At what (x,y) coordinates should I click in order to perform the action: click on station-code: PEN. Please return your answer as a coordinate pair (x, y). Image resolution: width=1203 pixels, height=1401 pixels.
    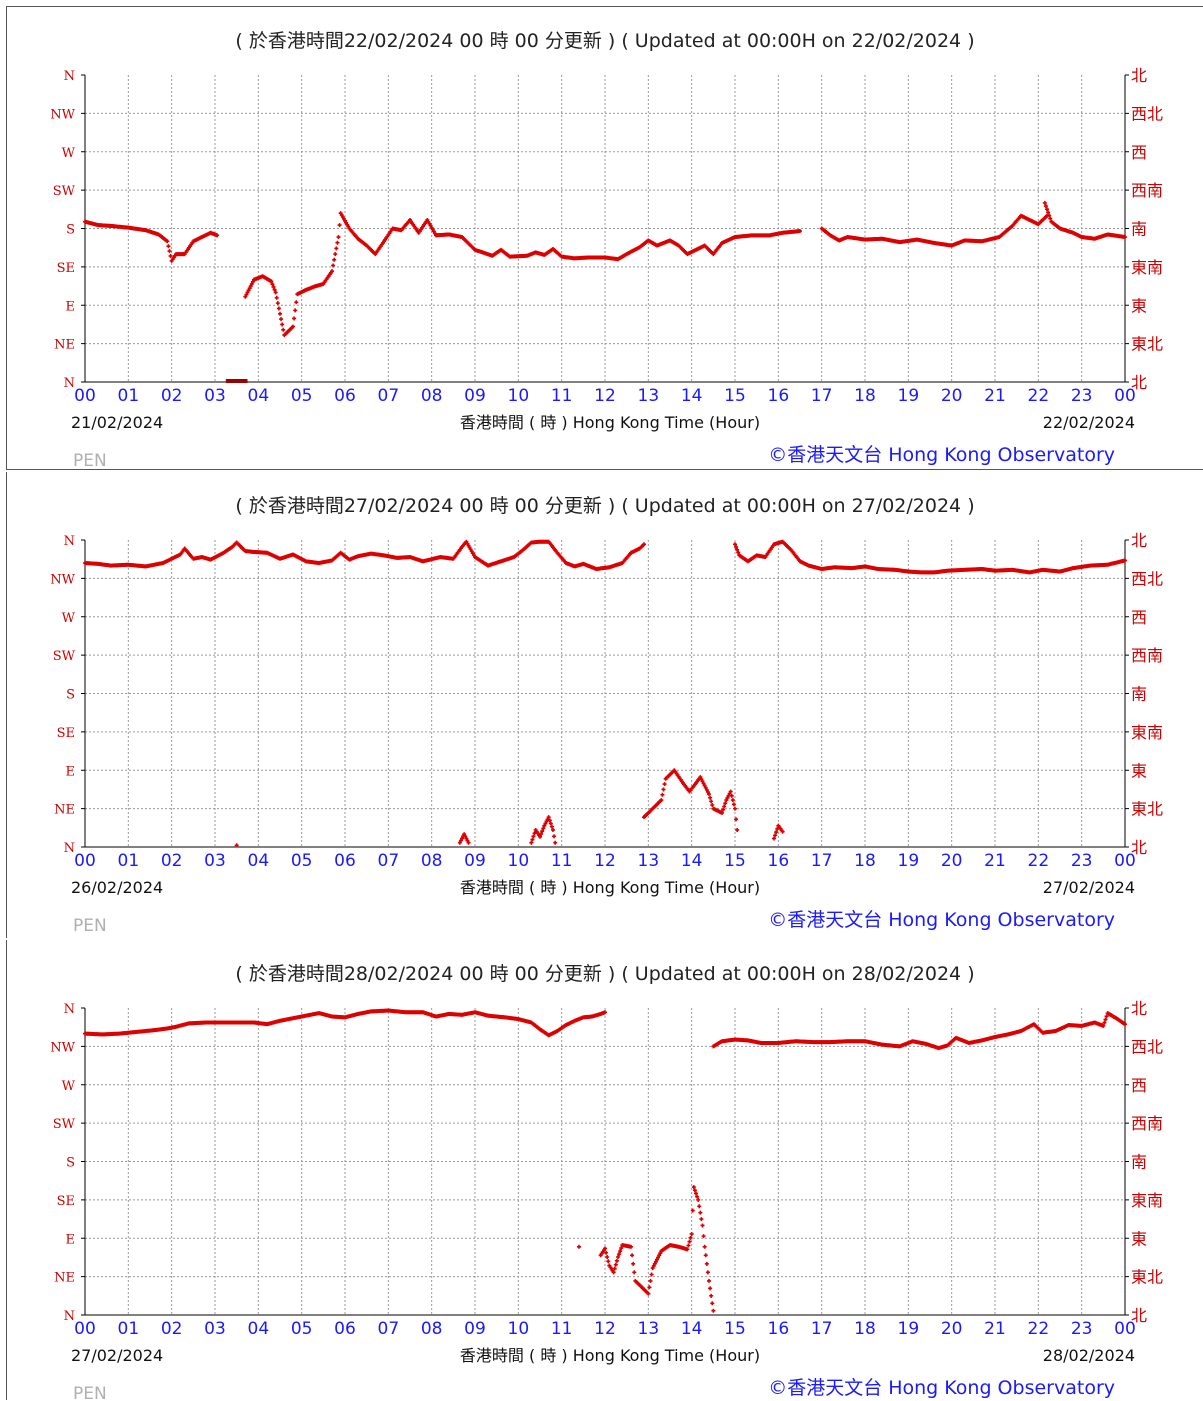
    Looking at the image, I should click on (90, 926).